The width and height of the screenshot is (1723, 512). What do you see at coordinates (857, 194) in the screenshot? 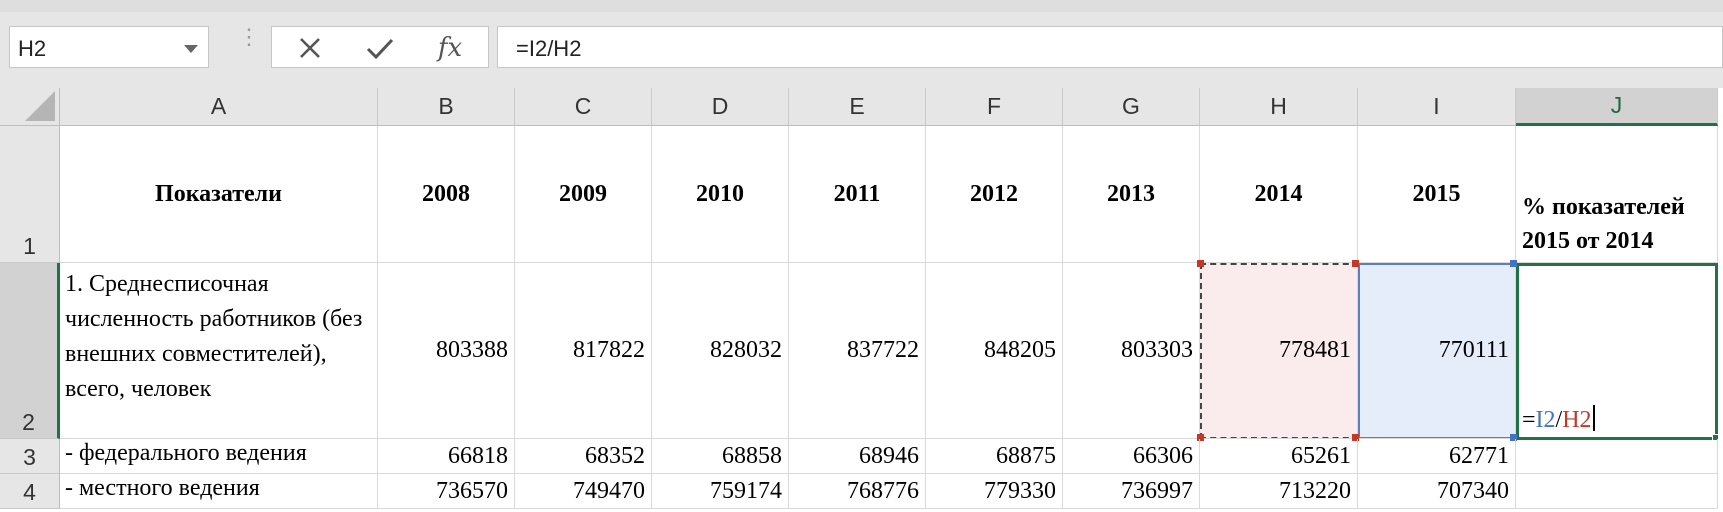
I see `cell-e1: 2011` at bounding box center [857, 194].